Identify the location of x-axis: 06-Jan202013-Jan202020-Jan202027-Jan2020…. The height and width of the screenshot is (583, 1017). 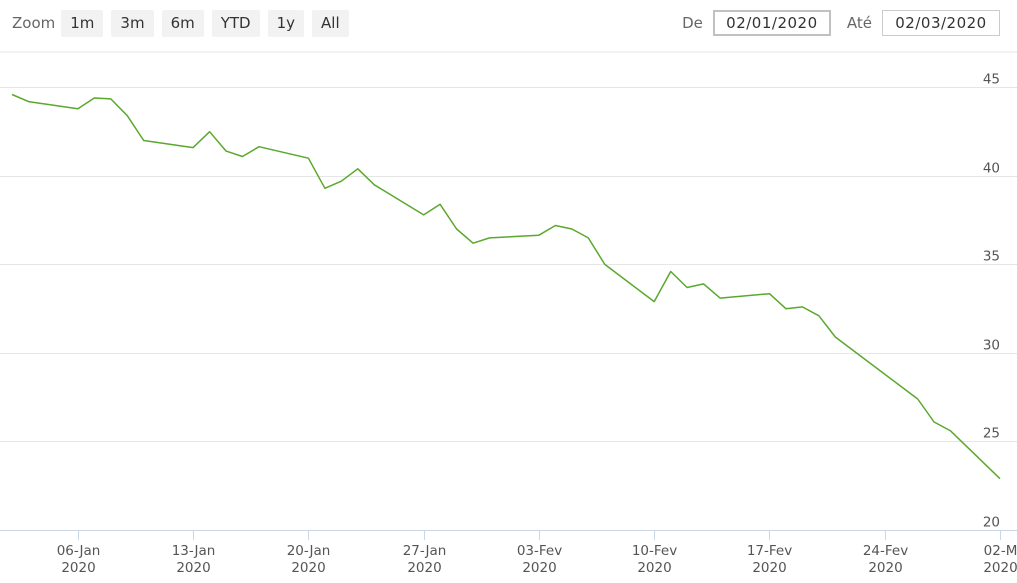
(508, 553).